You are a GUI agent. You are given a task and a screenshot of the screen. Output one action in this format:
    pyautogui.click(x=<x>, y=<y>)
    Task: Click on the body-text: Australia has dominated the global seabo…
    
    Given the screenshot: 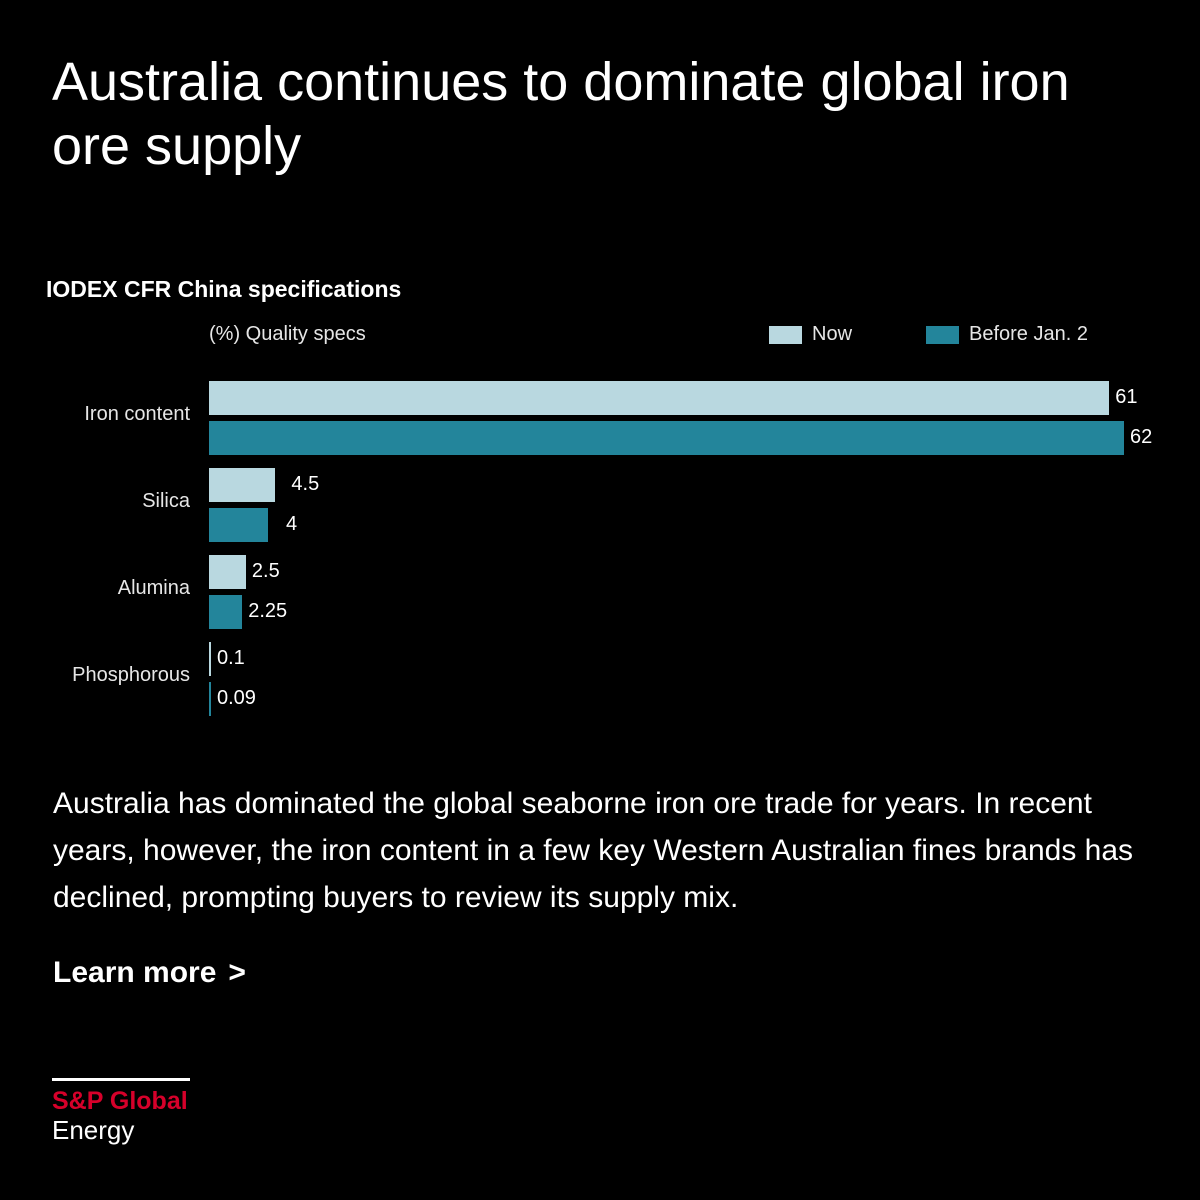 What is the action you would take?
    pyautogui.click(x=593, y=850)
    